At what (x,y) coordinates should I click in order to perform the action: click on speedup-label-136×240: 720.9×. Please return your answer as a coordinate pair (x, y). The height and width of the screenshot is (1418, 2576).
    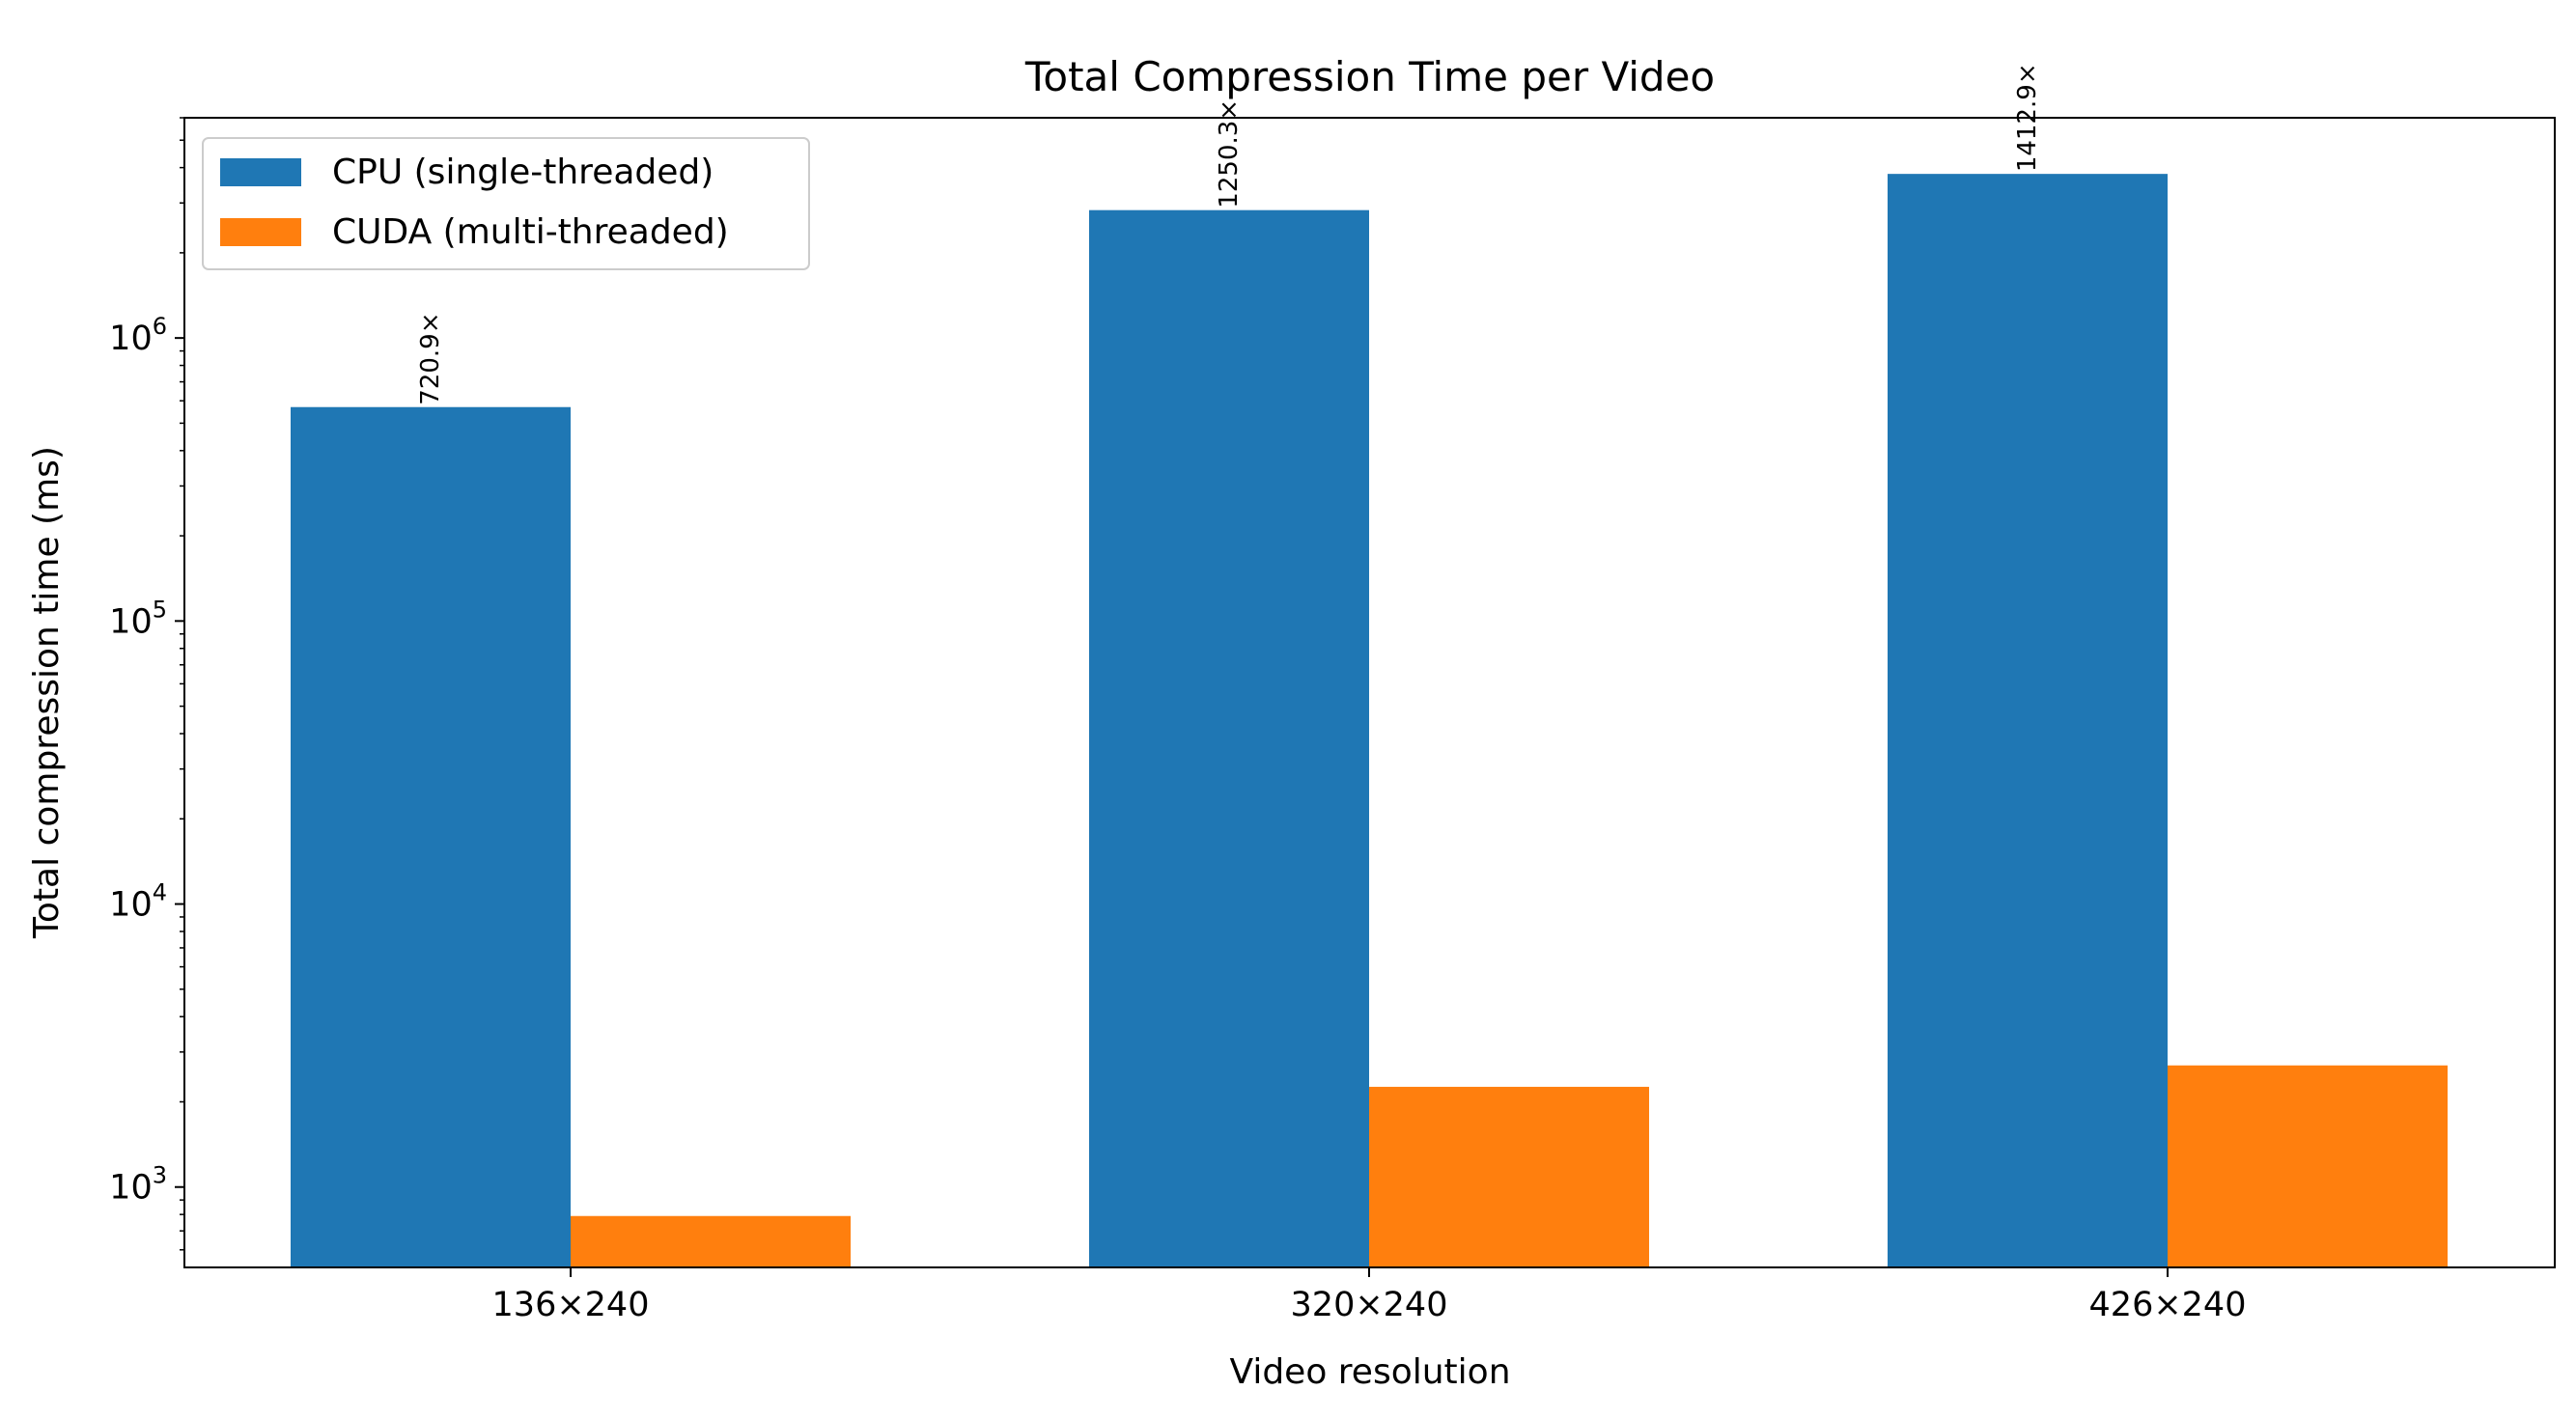
    Looking at the image, I should click on (431, 359).